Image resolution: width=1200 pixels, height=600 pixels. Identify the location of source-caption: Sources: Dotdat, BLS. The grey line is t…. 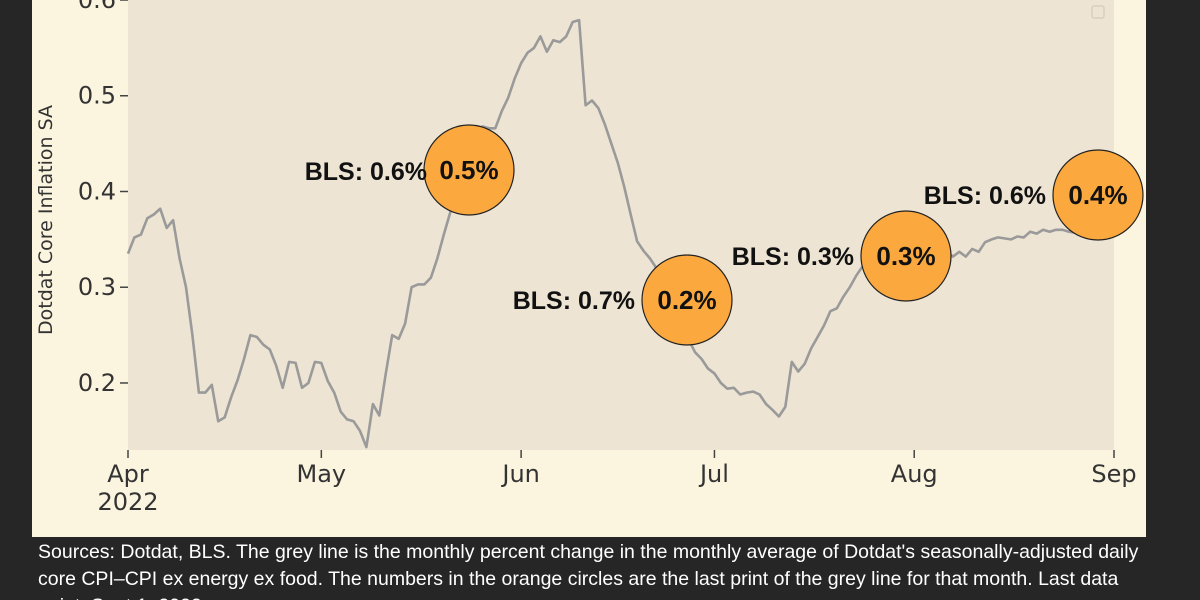
(588, 570).